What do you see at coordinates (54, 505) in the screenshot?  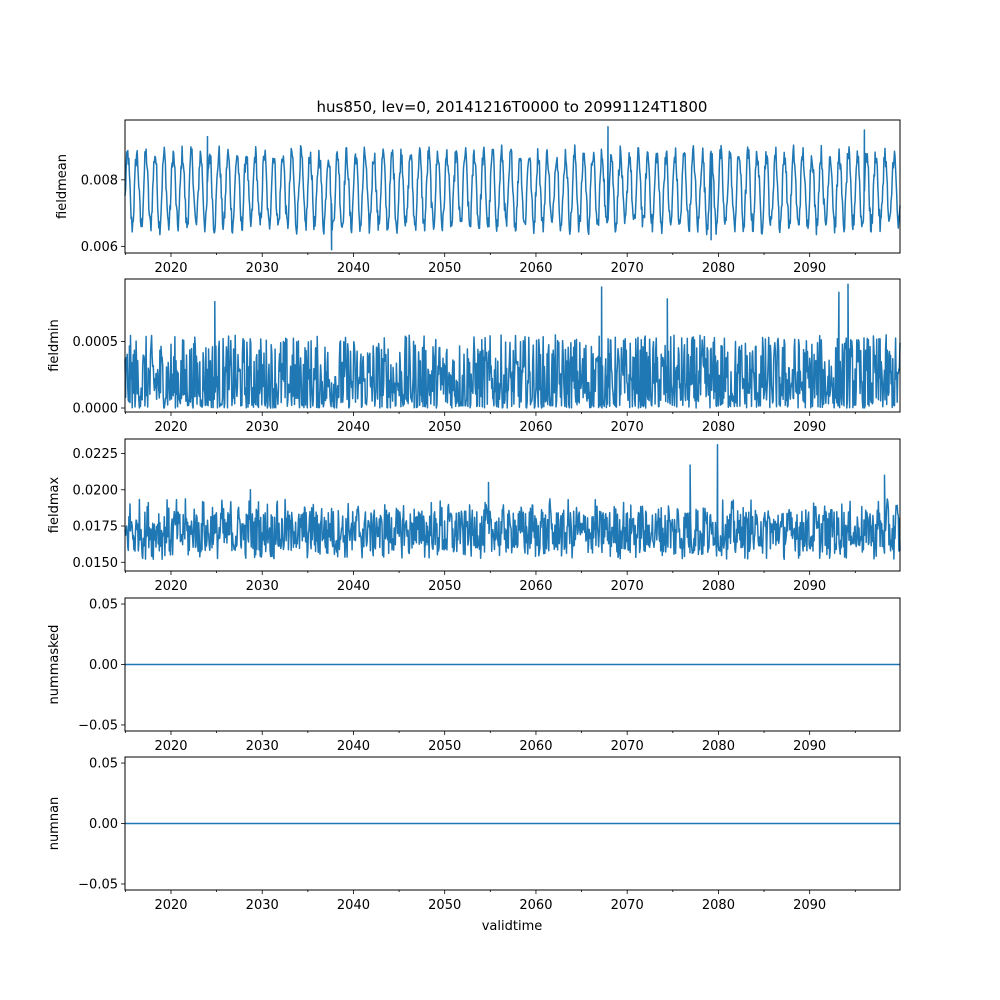 I see `y-axis-label: fieldmax` at bounding box center [54, 505].